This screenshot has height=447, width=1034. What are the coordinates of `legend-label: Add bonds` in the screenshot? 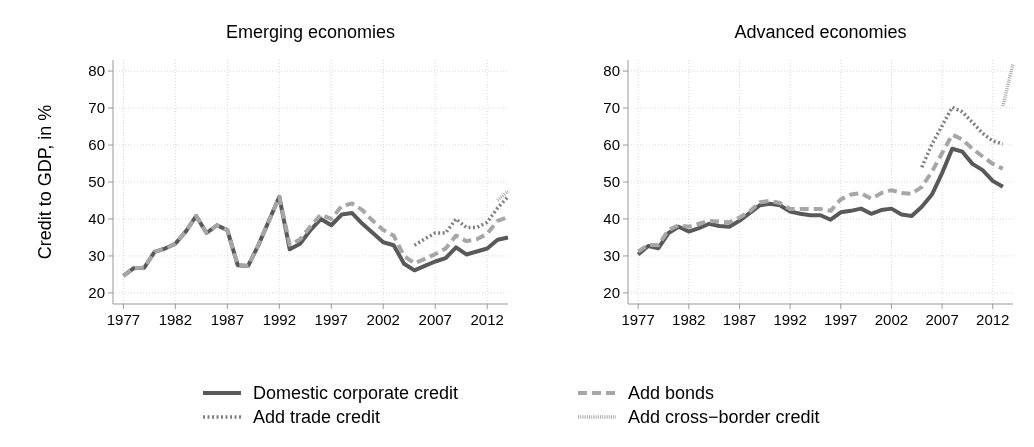 It's located at (671, 393).